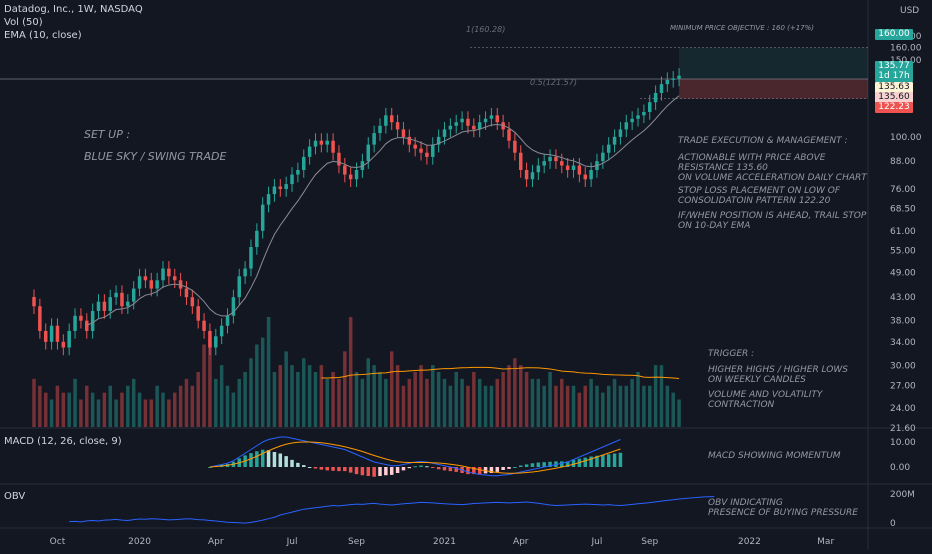 This screenshot has width=932, height=554. What do you see at coordinates (139, 542) in the screenshot?
I see `time-tick-label: 2020` at bounding box center [139, 542].